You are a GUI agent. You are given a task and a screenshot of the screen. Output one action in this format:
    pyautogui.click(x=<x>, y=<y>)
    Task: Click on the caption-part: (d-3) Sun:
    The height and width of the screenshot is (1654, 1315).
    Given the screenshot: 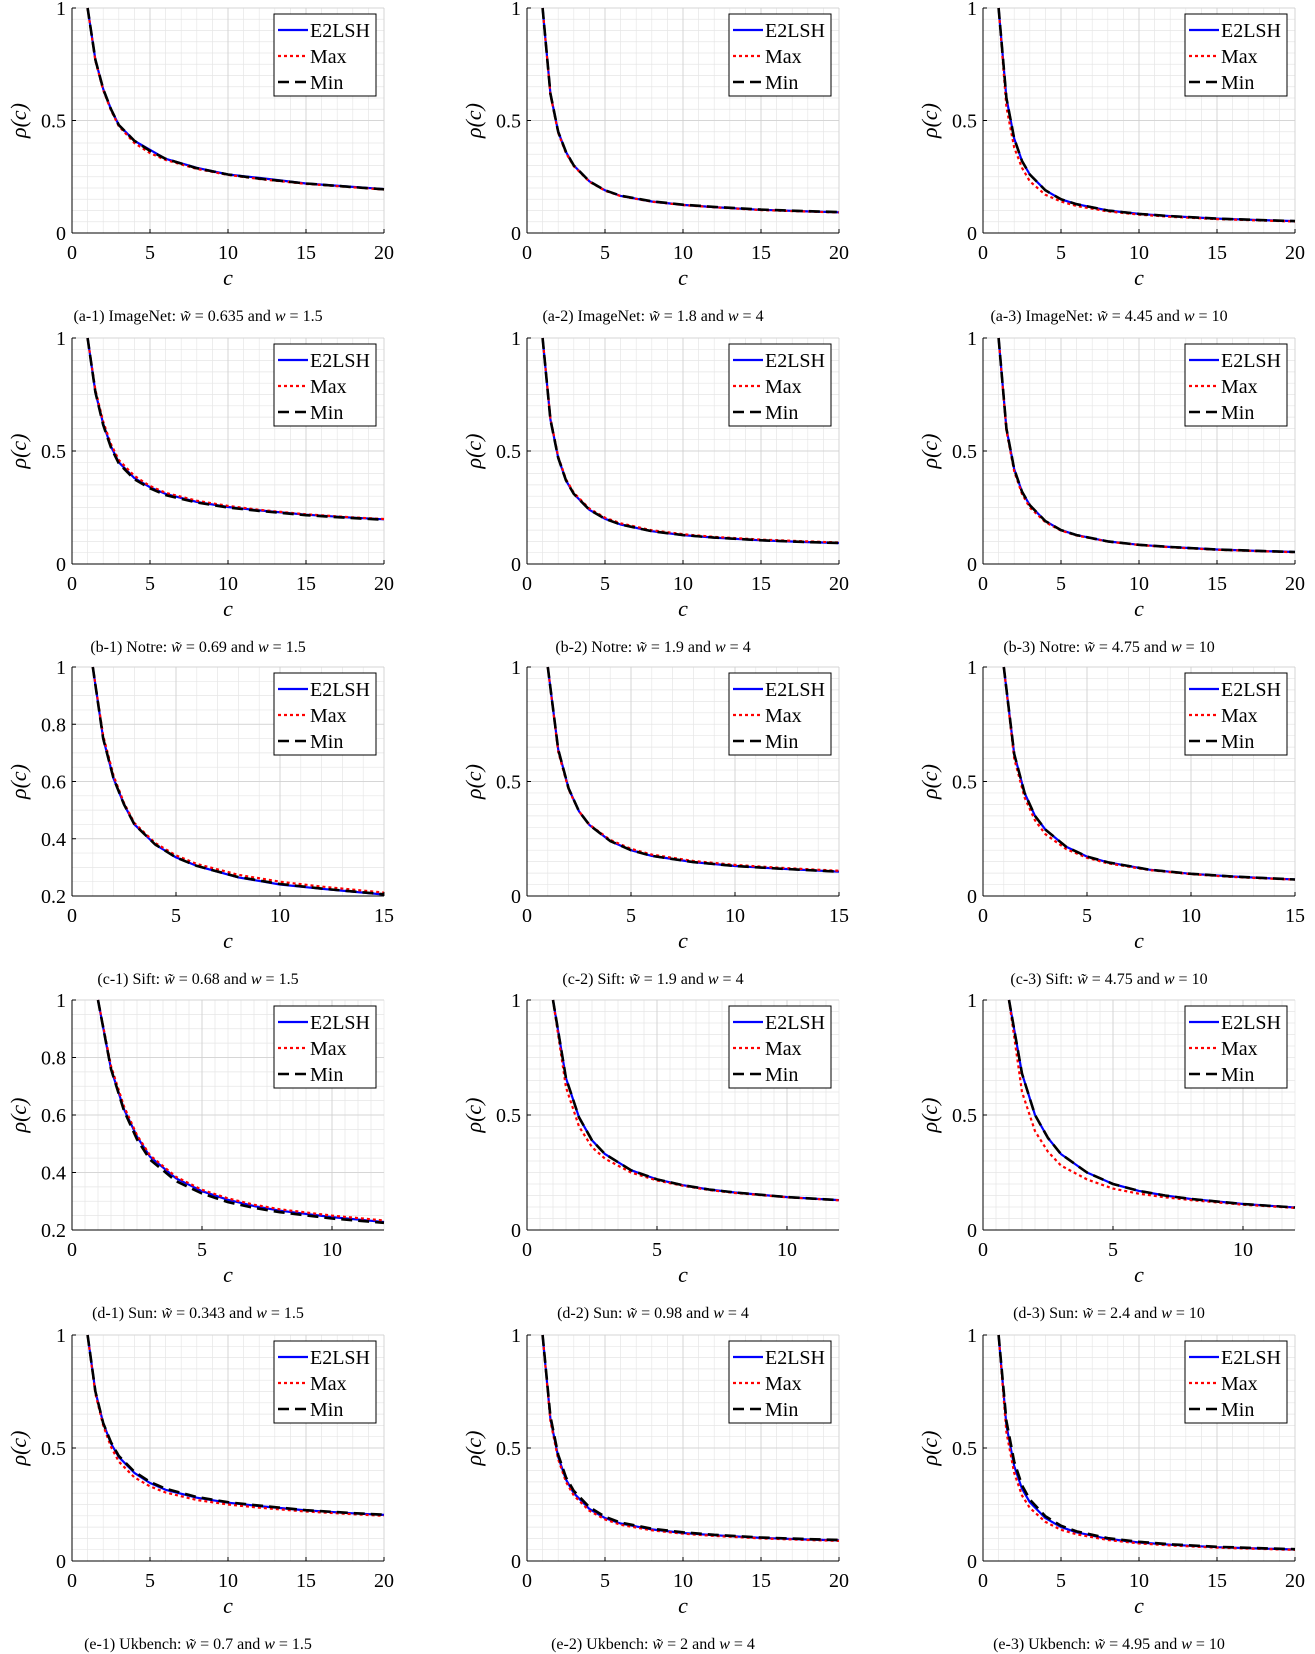 What is the action you would take?
    pyautogui.click(x=1047, y=1313)
    